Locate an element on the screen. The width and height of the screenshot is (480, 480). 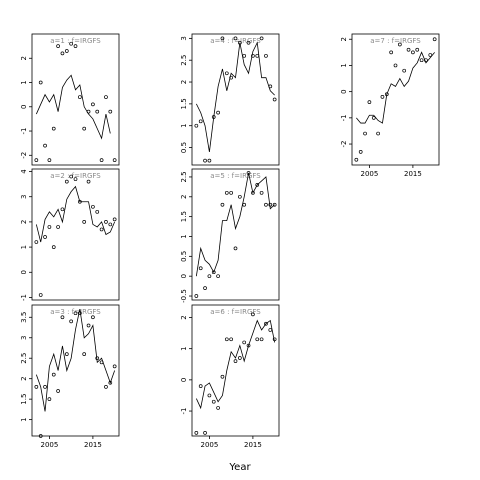
panel-2: a=2 : f=IRGFS -1 0 1 2 3 4 is located at coordinates (70, 234).